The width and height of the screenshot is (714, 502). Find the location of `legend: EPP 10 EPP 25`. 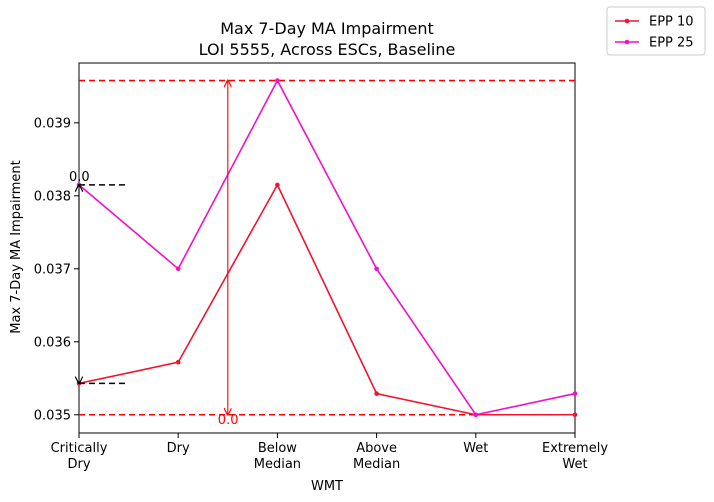

legend: EPP 10 EPP 25 is located at coordinates (656, 31).